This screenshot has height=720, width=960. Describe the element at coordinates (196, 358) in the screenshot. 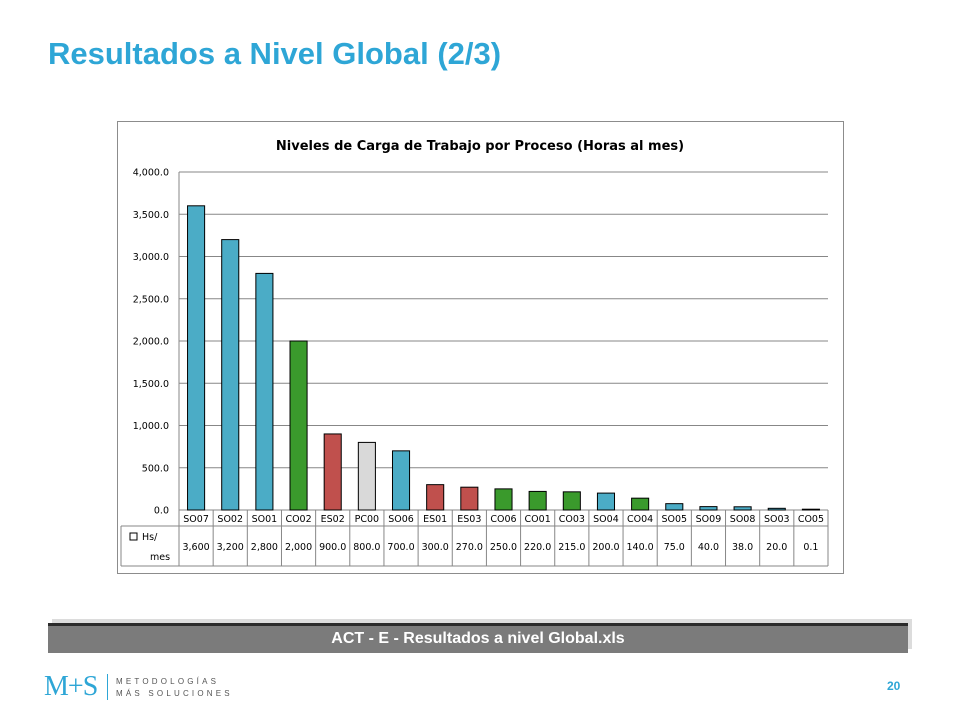

I see `bar-SO07` at that location.